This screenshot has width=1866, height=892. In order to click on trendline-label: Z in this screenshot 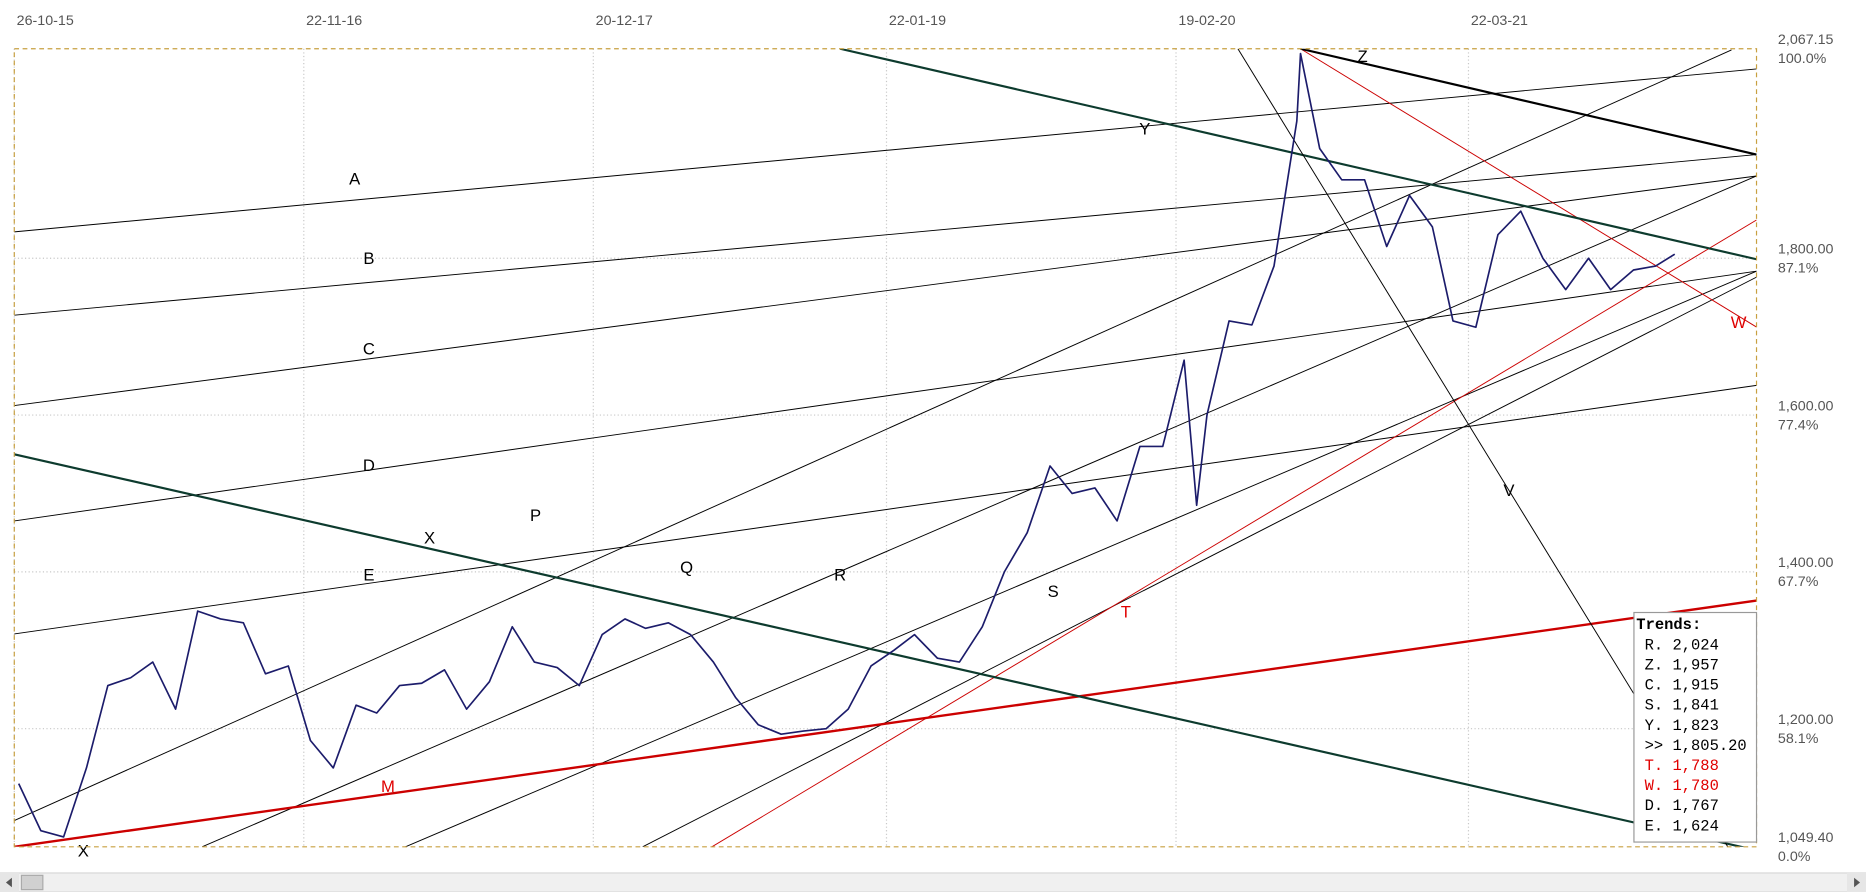, I will do `click(1363, 56)`.